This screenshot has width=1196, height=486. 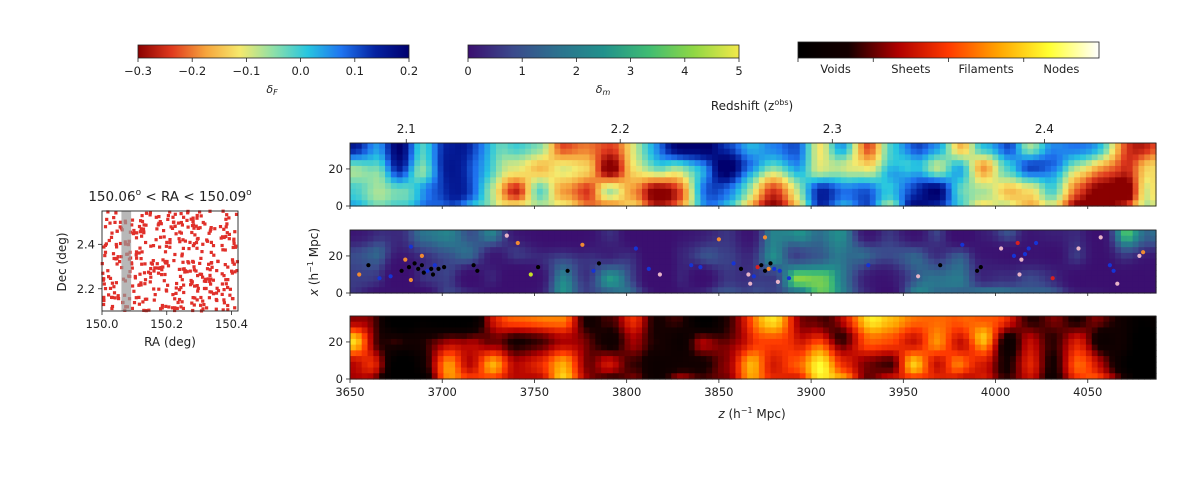 I want to click on scatter-x-tick-label: 150.0, so click(x=102, y=324).